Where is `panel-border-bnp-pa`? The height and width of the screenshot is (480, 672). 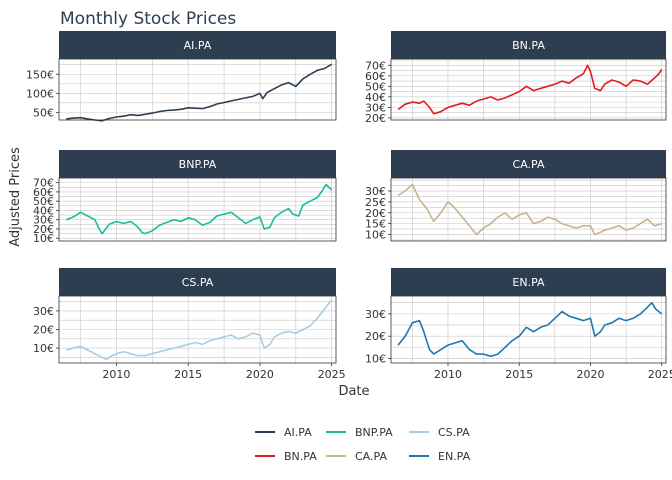
panel-border-bnp-pa is located at coordinates (197, 209).